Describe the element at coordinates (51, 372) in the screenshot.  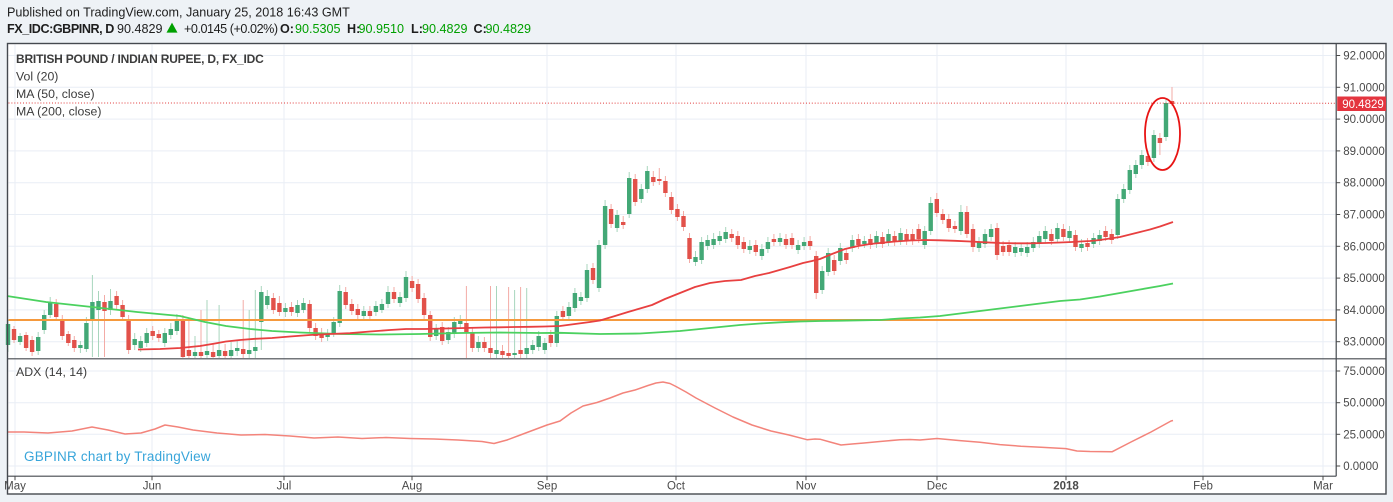
I see `svg-text: ADX (14, 14)` at that location.